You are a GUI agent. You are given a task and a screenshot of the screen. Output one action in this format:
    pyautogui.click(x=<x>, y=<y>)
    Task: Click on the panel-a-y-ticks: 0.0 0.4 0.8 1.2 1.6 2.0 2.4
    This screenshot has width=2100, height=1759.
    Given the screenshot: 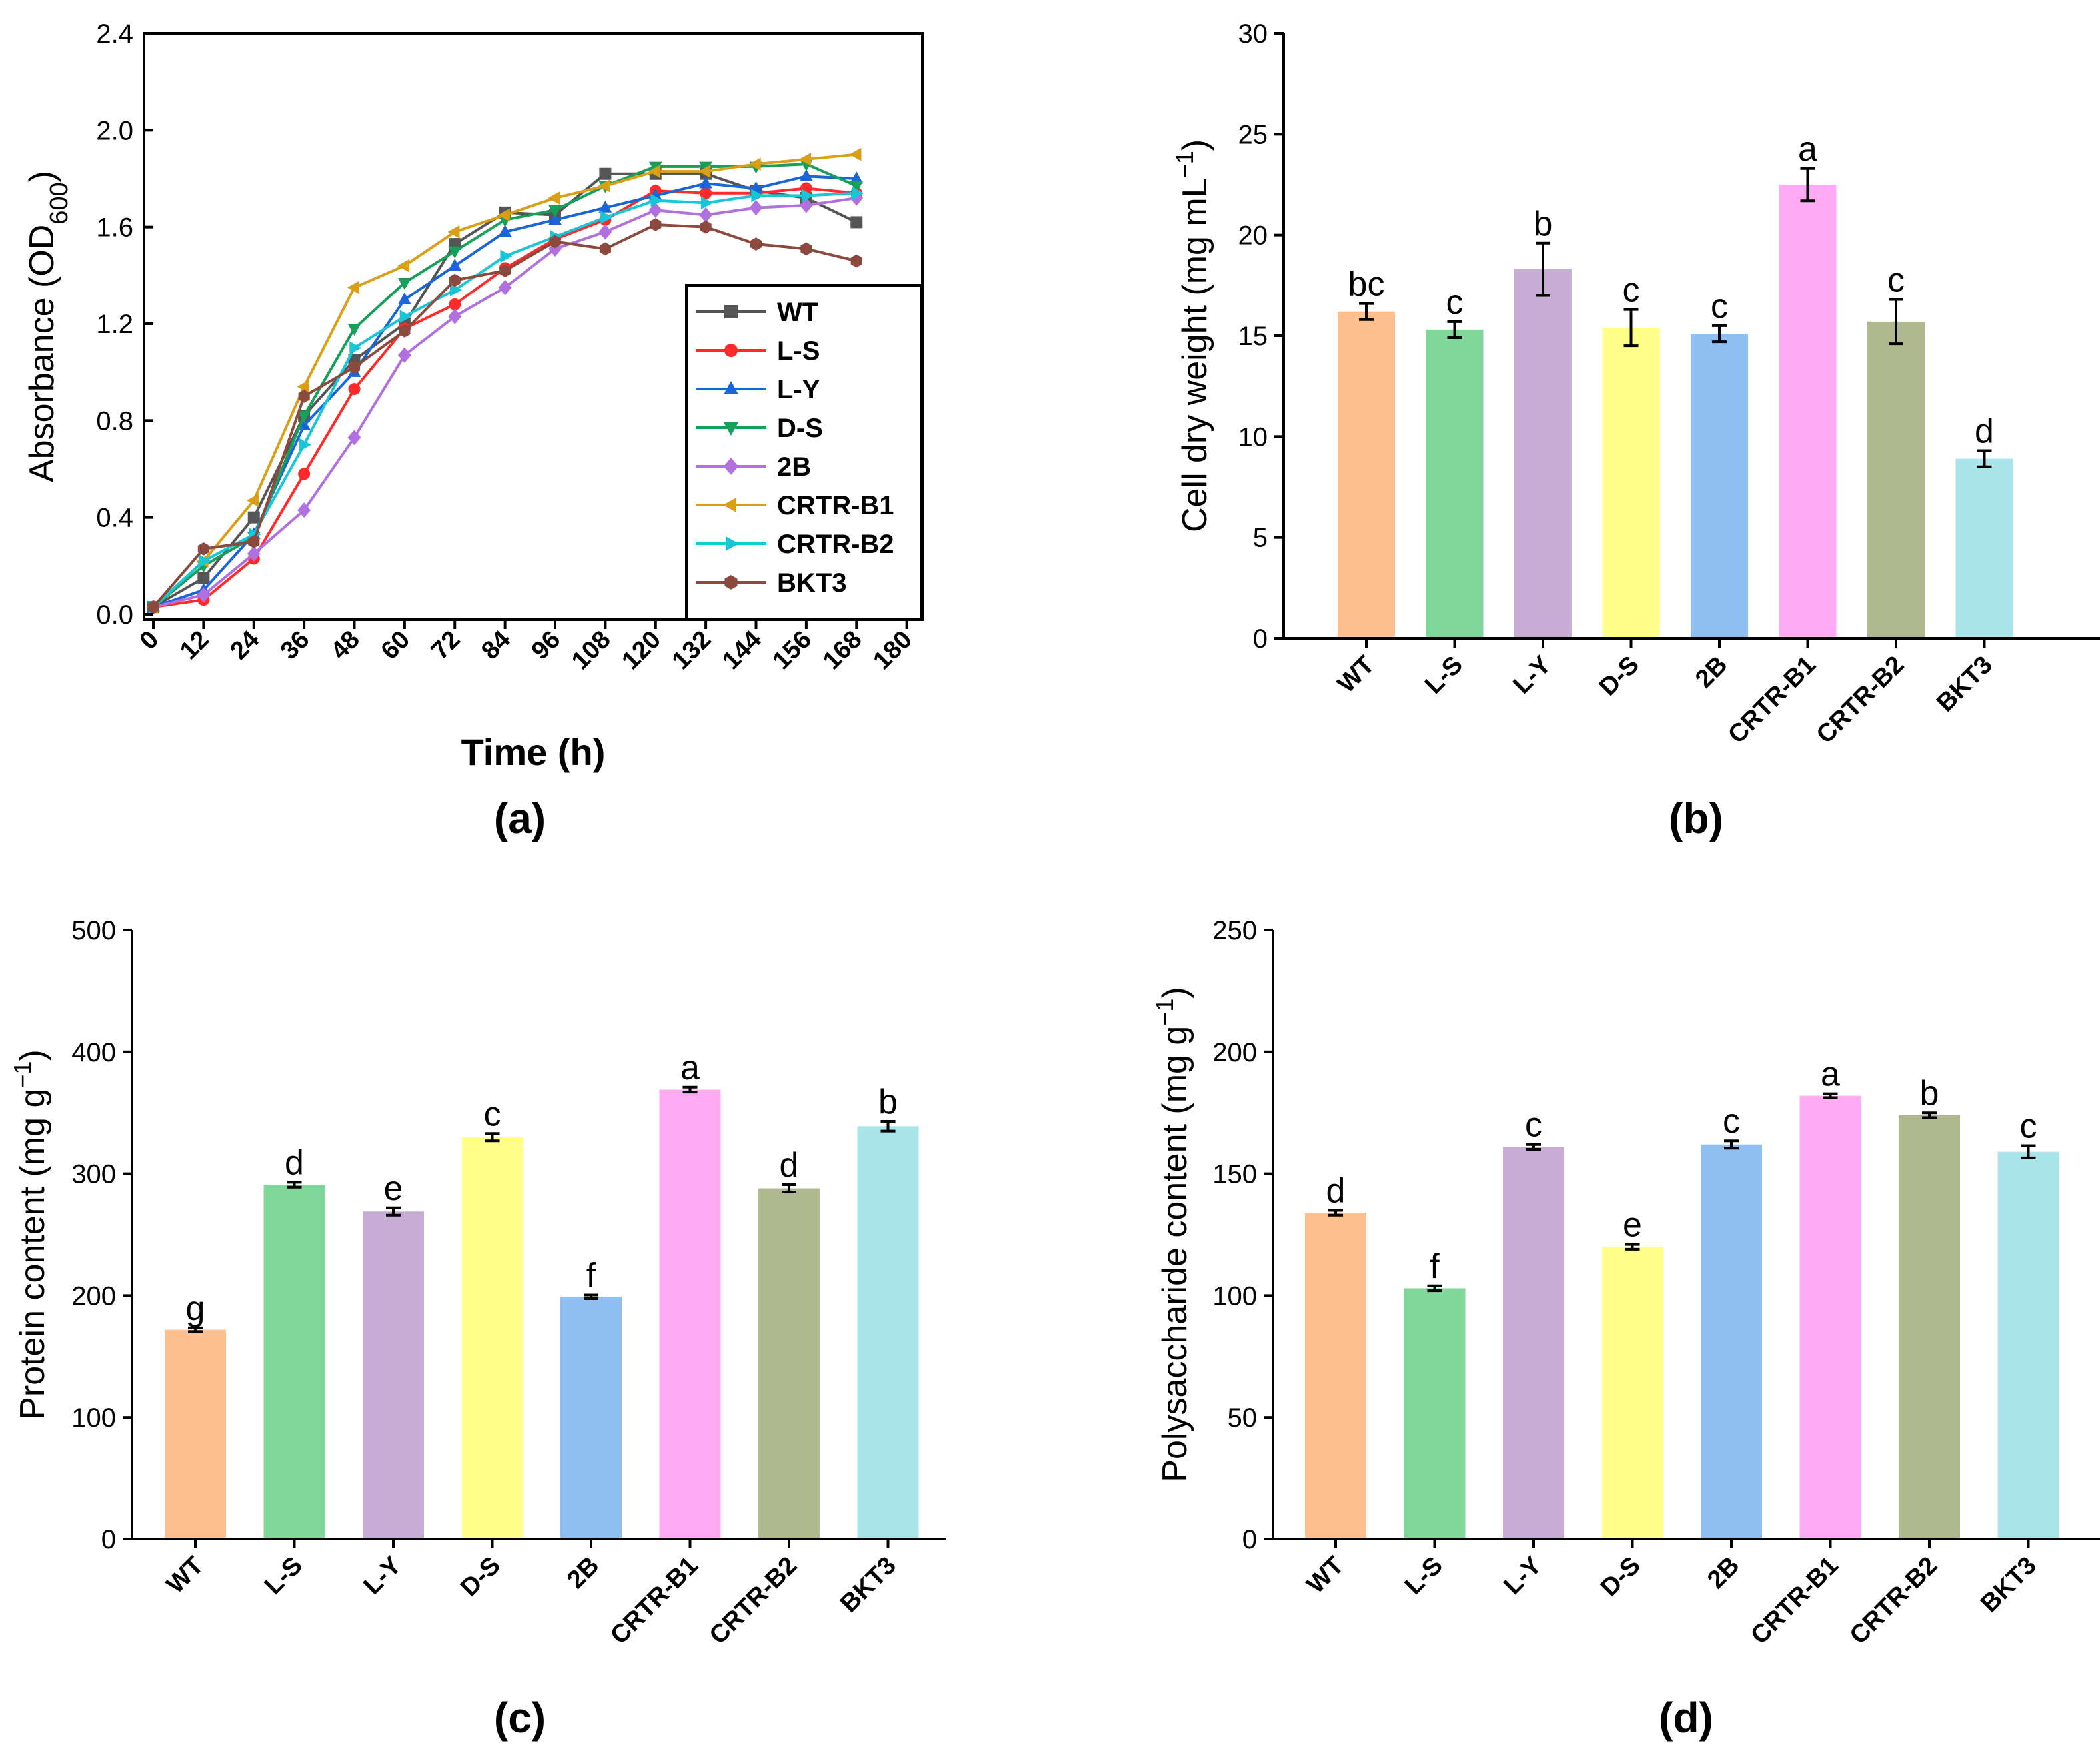 What is the action you would take?
    pyautogui.click(x=125, y=324)
    